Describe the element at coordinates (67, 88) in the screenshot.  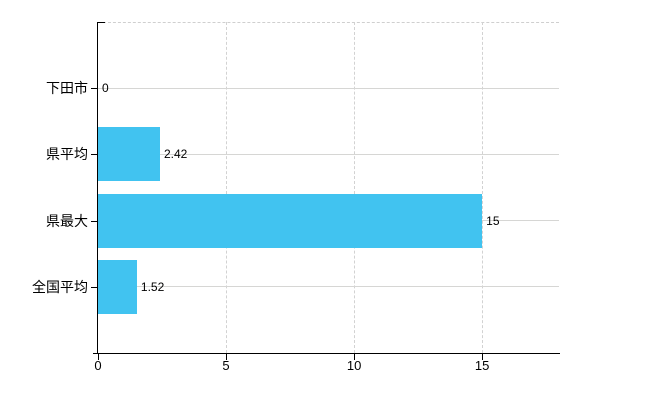
I see `y-axis-category-label: 下田市` at that location.